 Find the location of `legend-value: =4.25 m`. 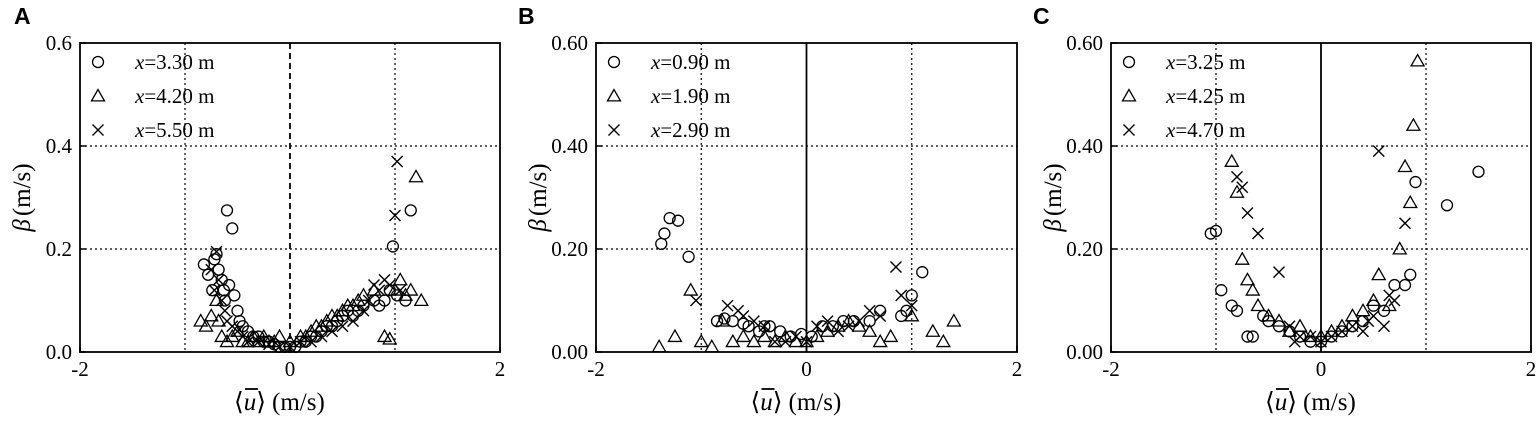

legend-value: =4.25 m is located at coordinates (1210, 96).